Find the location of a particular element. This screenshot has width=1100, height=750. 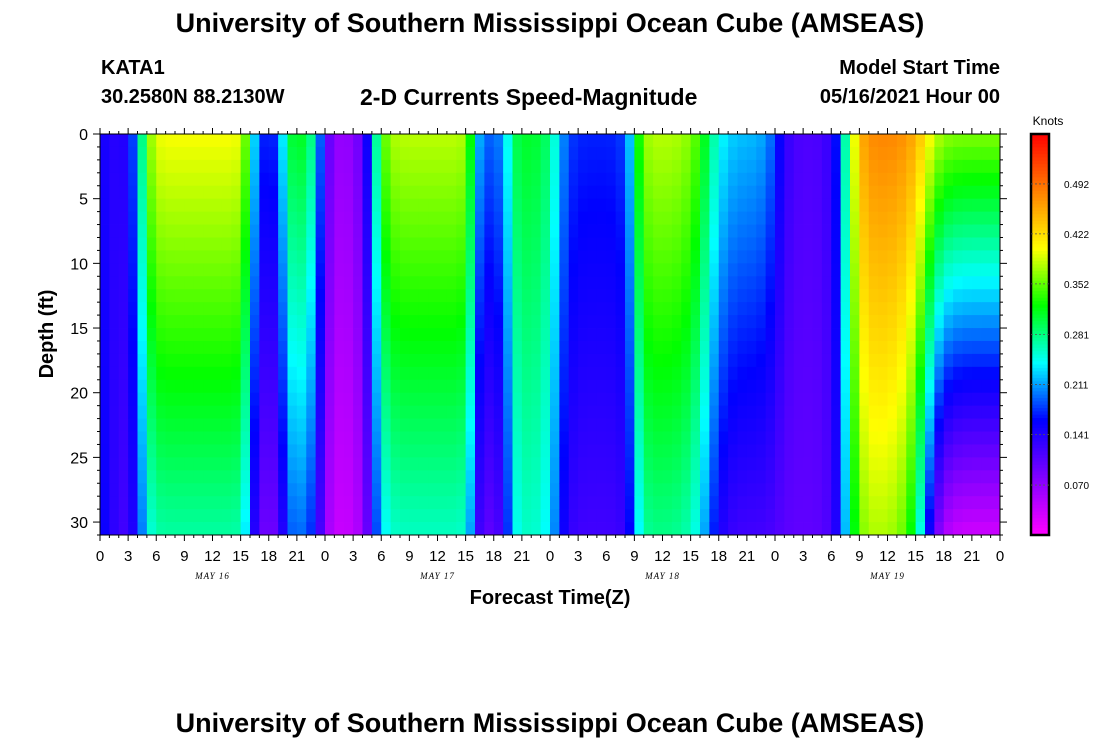

x-tick-label: 21 is located at coordinates (522, 556).